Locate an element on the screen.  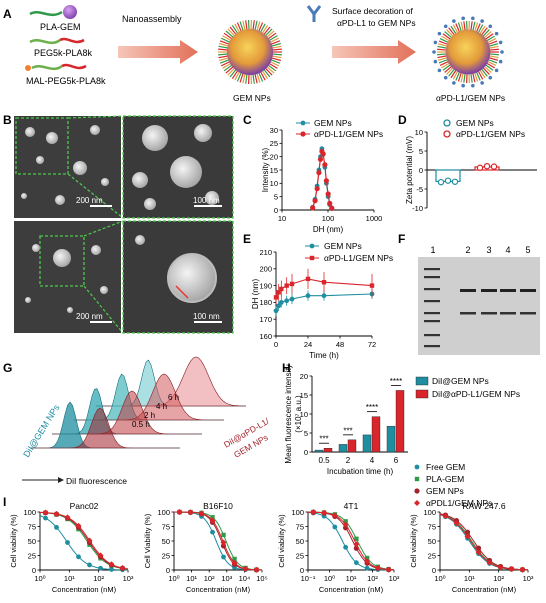
x-tick-label: 6 is located at coordinates (396, 460).